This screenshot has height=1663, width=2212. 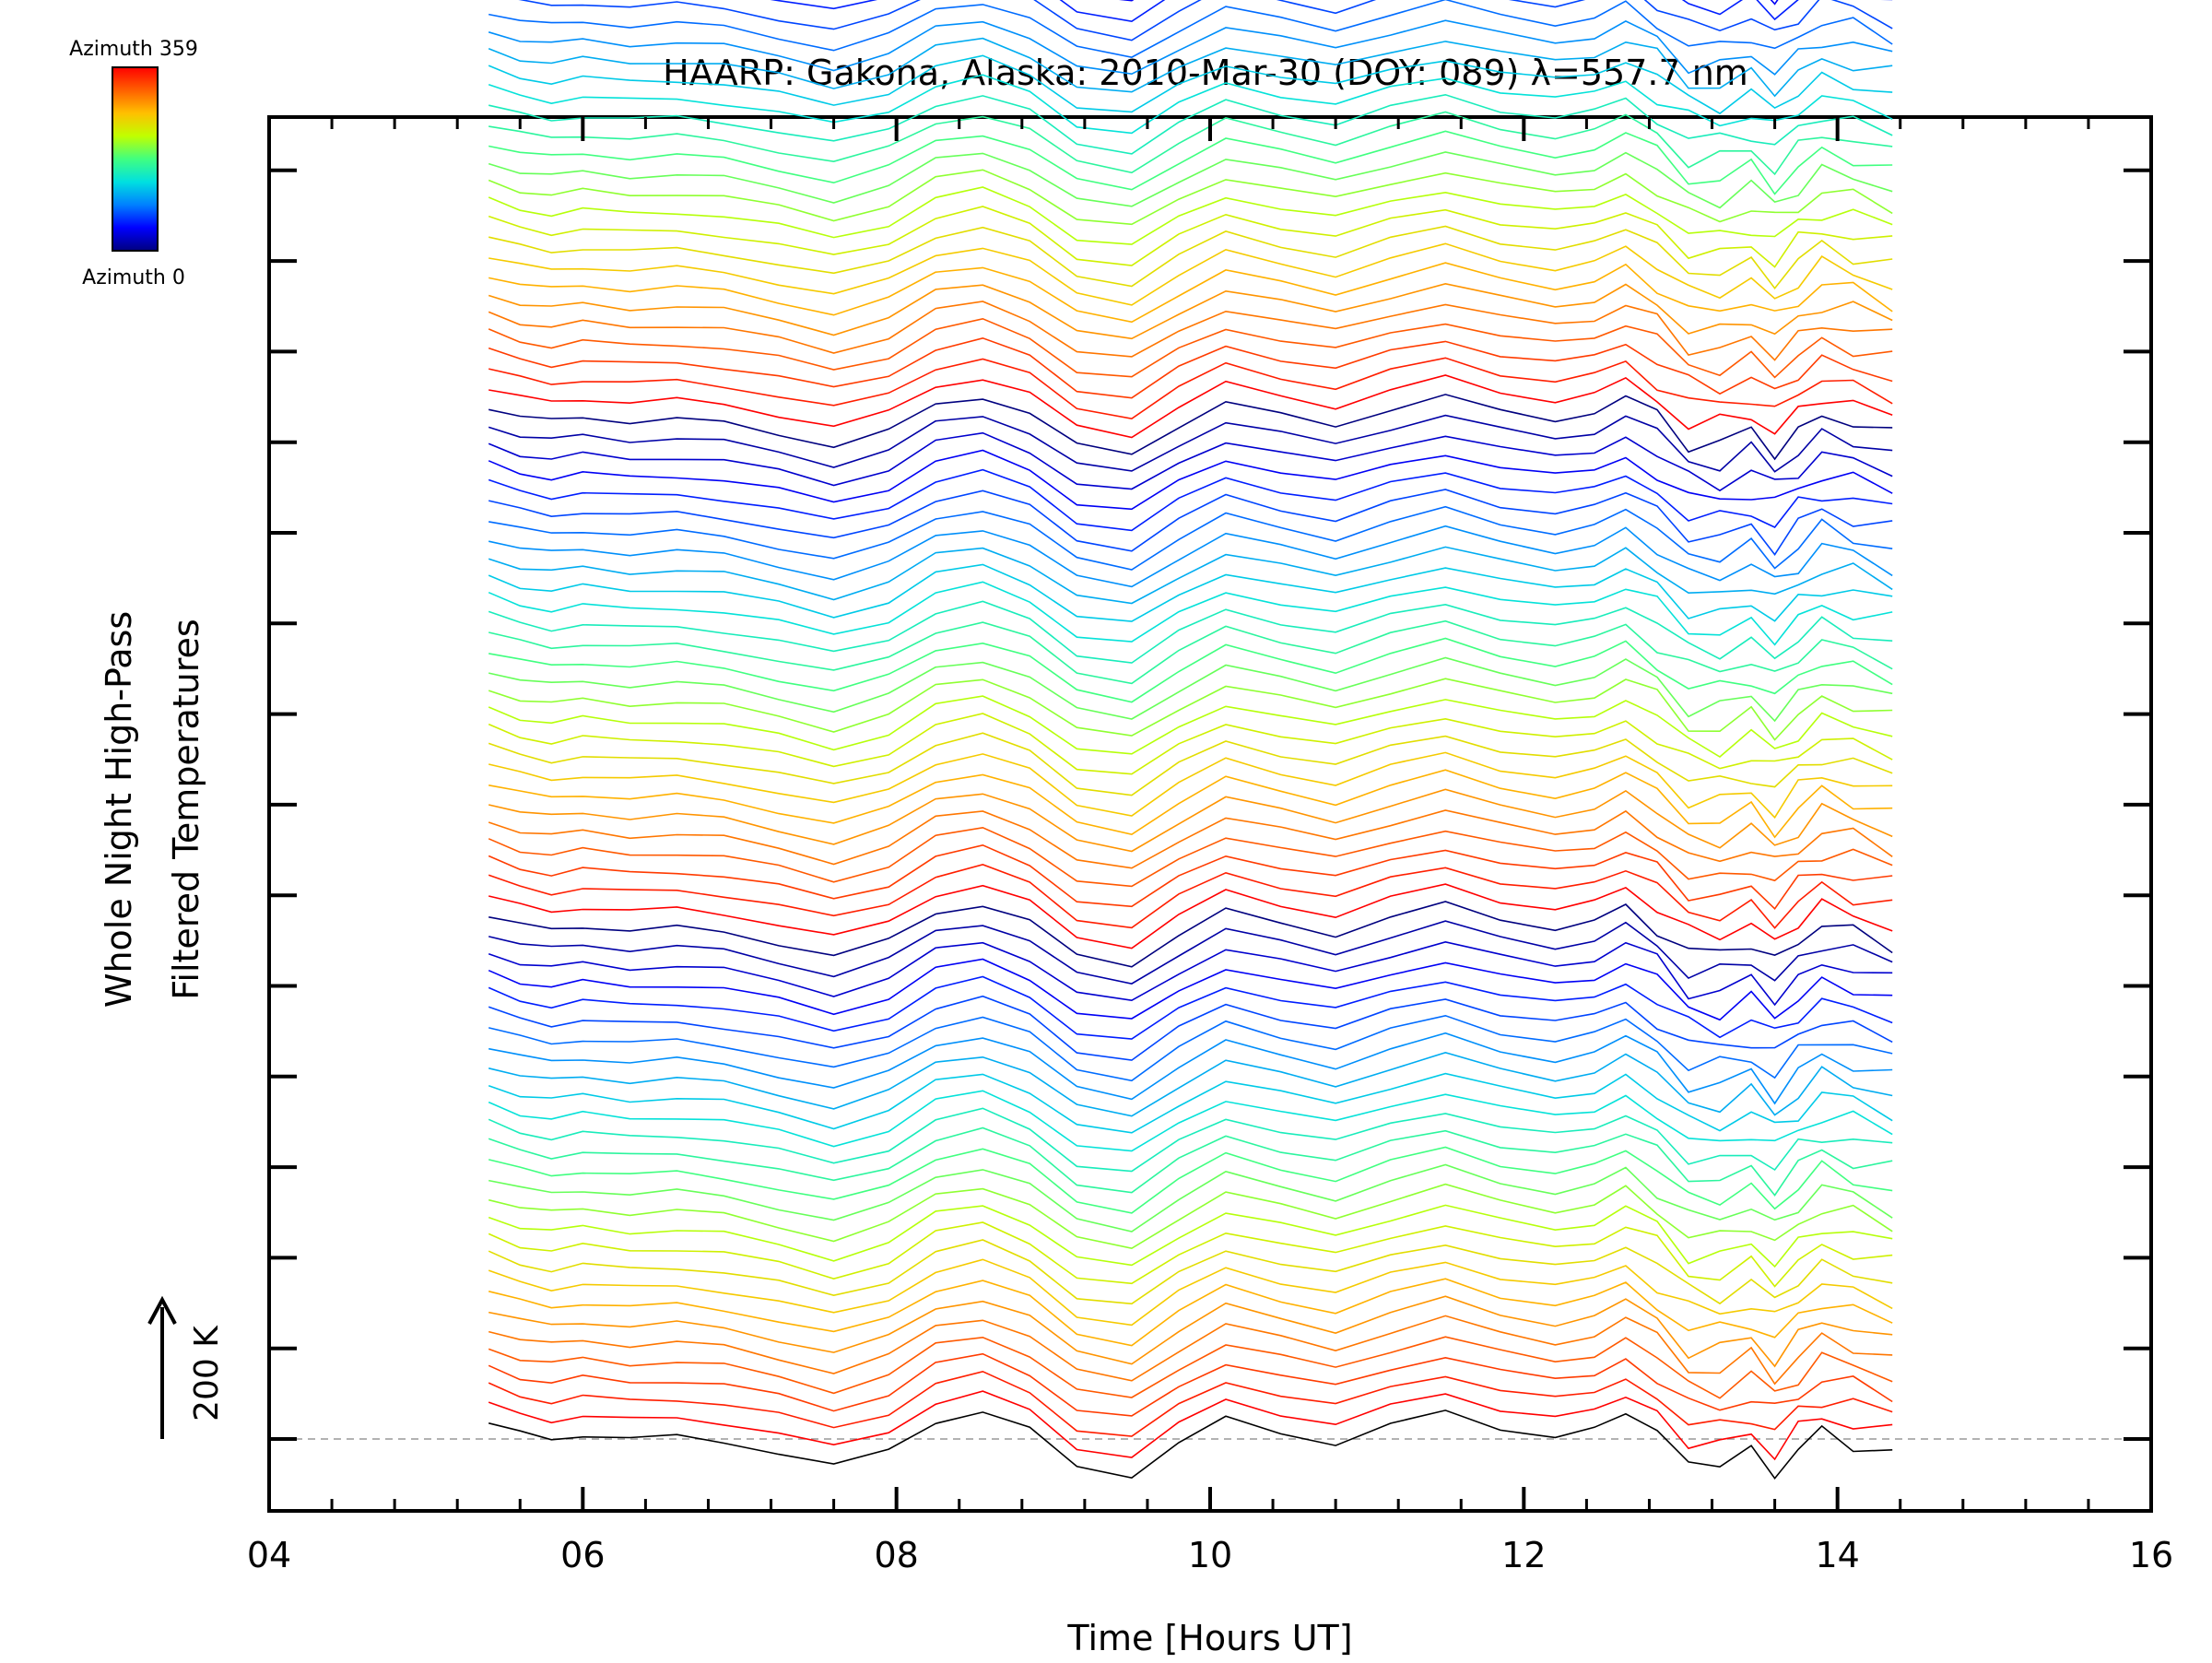 What do you see at coordinates (269, 1555) in the screenshot?
I see `x-tick-label: 04` at bounding box center [269, 1555].